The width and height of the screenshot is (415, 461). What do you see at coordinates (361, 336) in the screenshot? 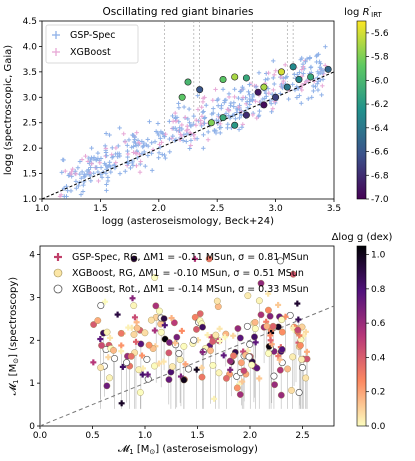
I see `bottom-colorbar-bar` at bounding box center [361, 336].